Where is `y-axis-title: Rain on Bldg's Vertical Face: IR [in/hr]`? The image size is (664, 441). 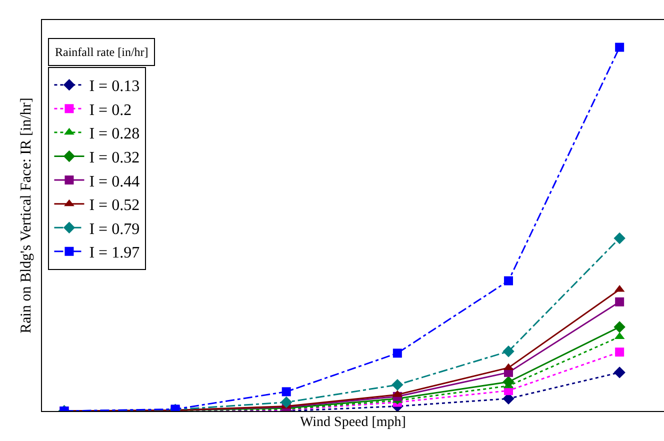
y-axis-title: Rain on Bldg's Vertical Face: IR [in/hr] is located at coordinates (26, 216).